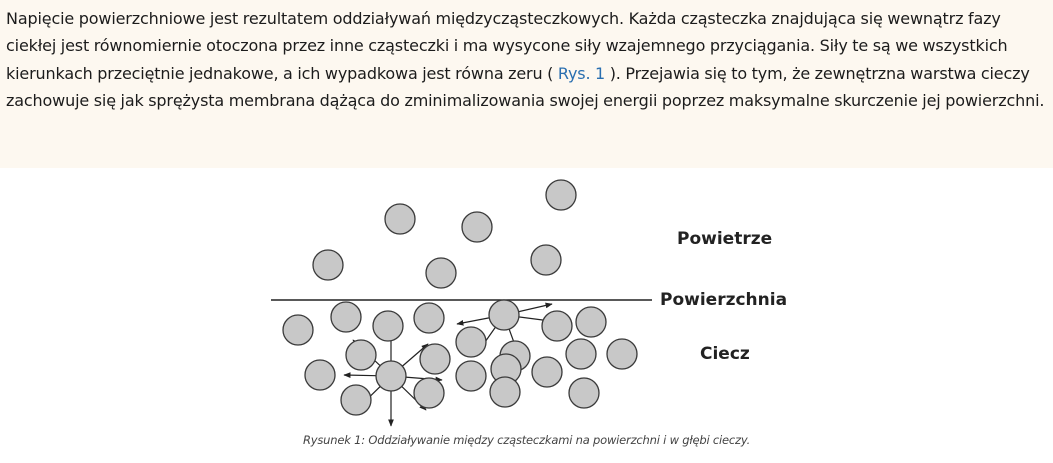  What do you see at coordinates (724, 239) in the screenshot?
I see `label-air: Powietrze` at bounding box center [724, 239].